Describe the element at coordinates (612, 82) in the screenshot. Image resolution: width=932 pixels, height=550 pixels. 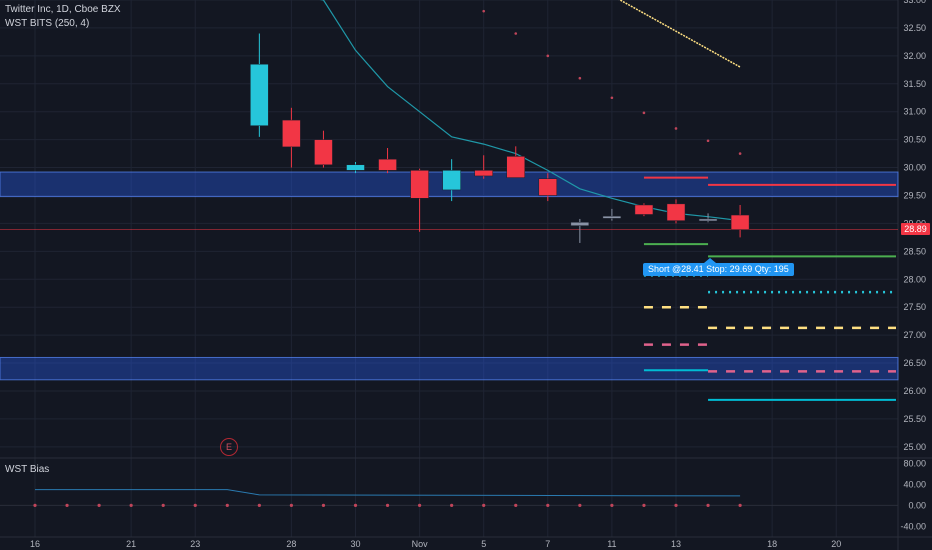
I see `upper-dots-layer` at that location.